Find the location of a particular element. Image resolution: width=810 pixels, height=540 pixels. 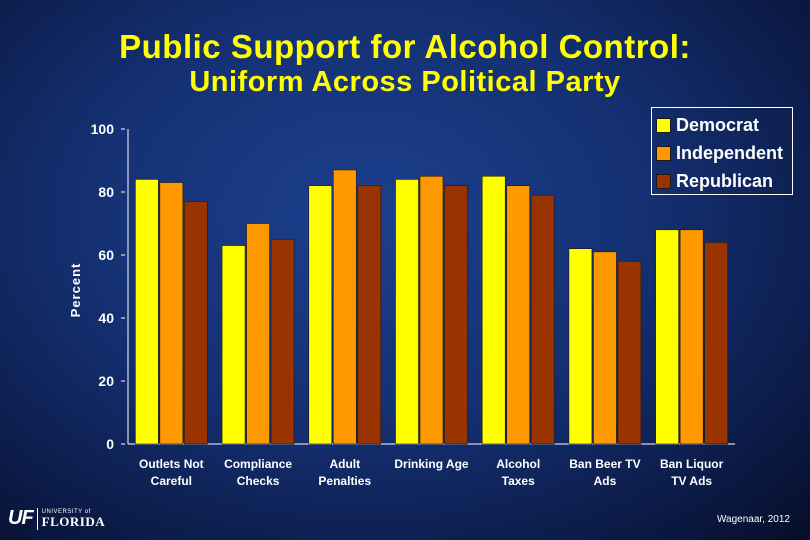

university-logo: UF UNIVERSITY of FLORIDA is located at coordinates (56, 518).